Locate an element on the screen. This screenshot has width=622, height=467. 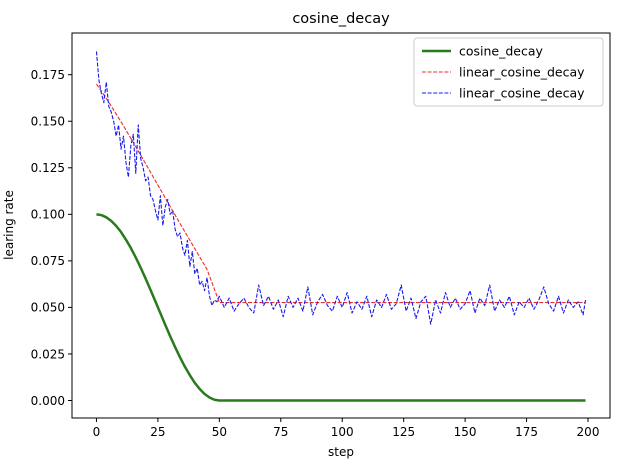
y-axis-label: learing rate is located at coordinates (9, 225).